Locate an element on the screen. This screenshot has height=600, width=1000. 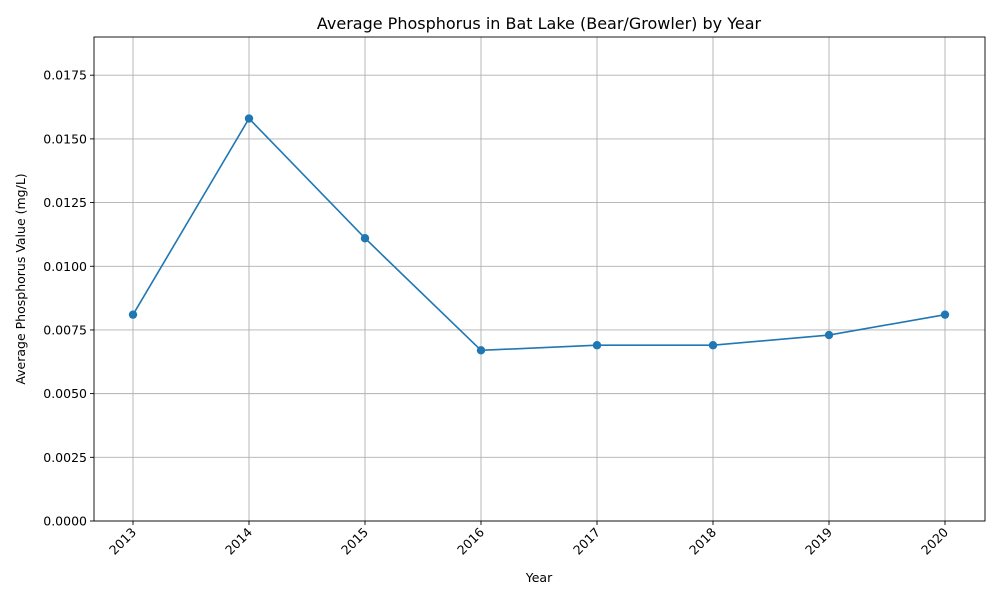
y-tick-label: 0.0175 is located at coordinates (65, 75).